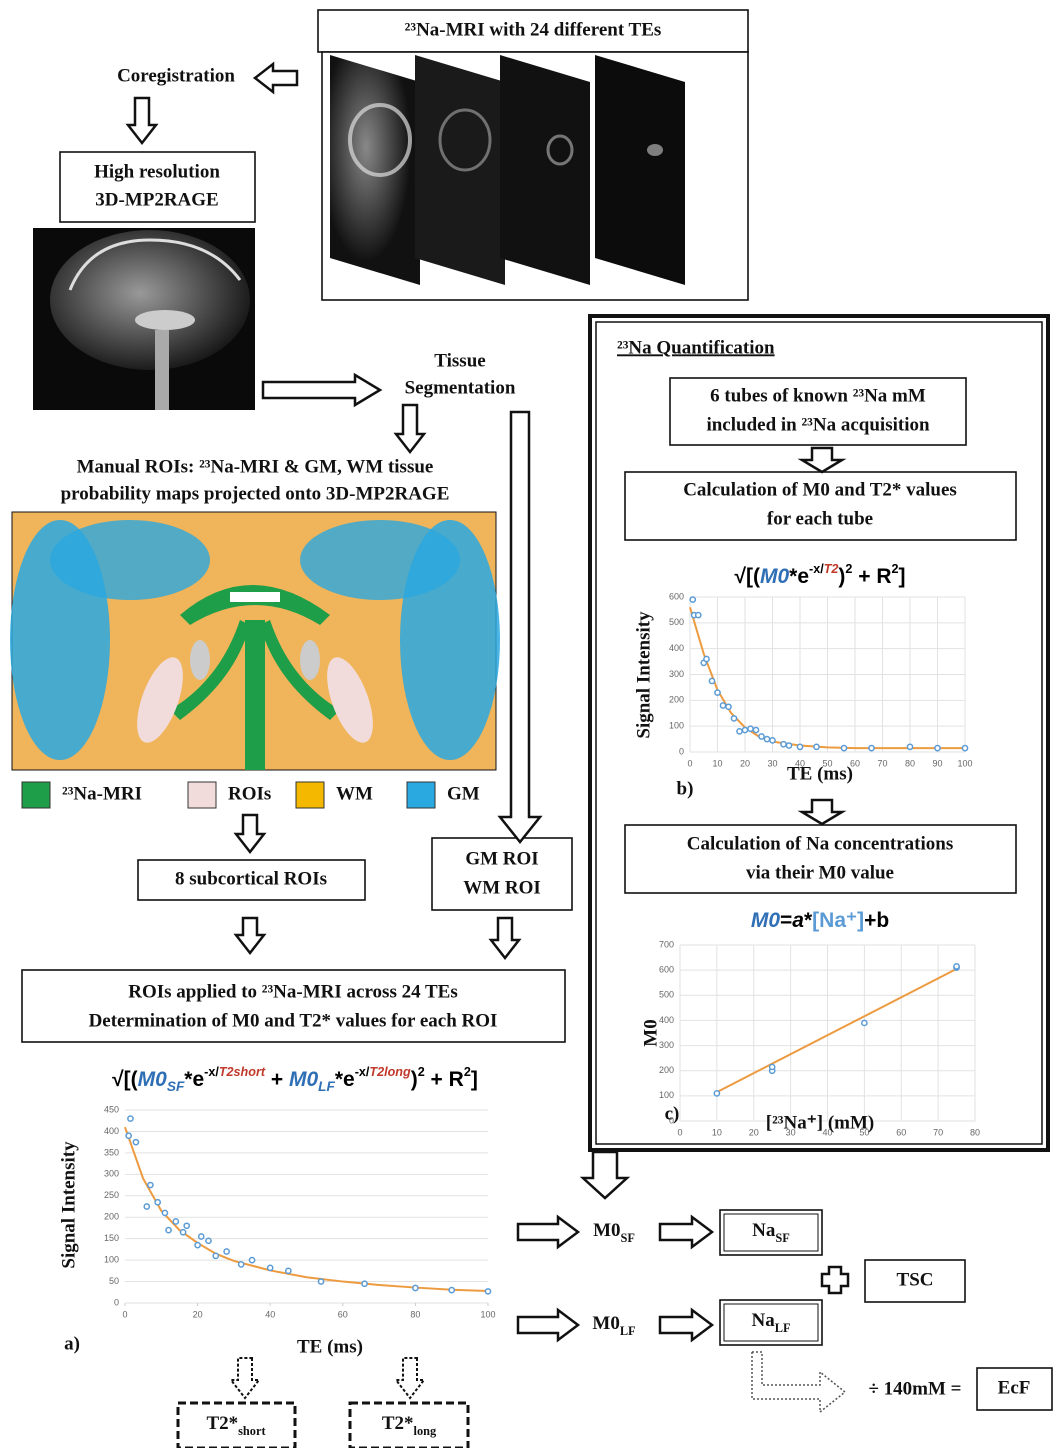 Image resolution: width=1056 pixels, height=1448 pixels. What do you see at coordinates (111, 1174) in the screenshot?
I see `y-tick-label: 300` at bounding box center [111, 1174].